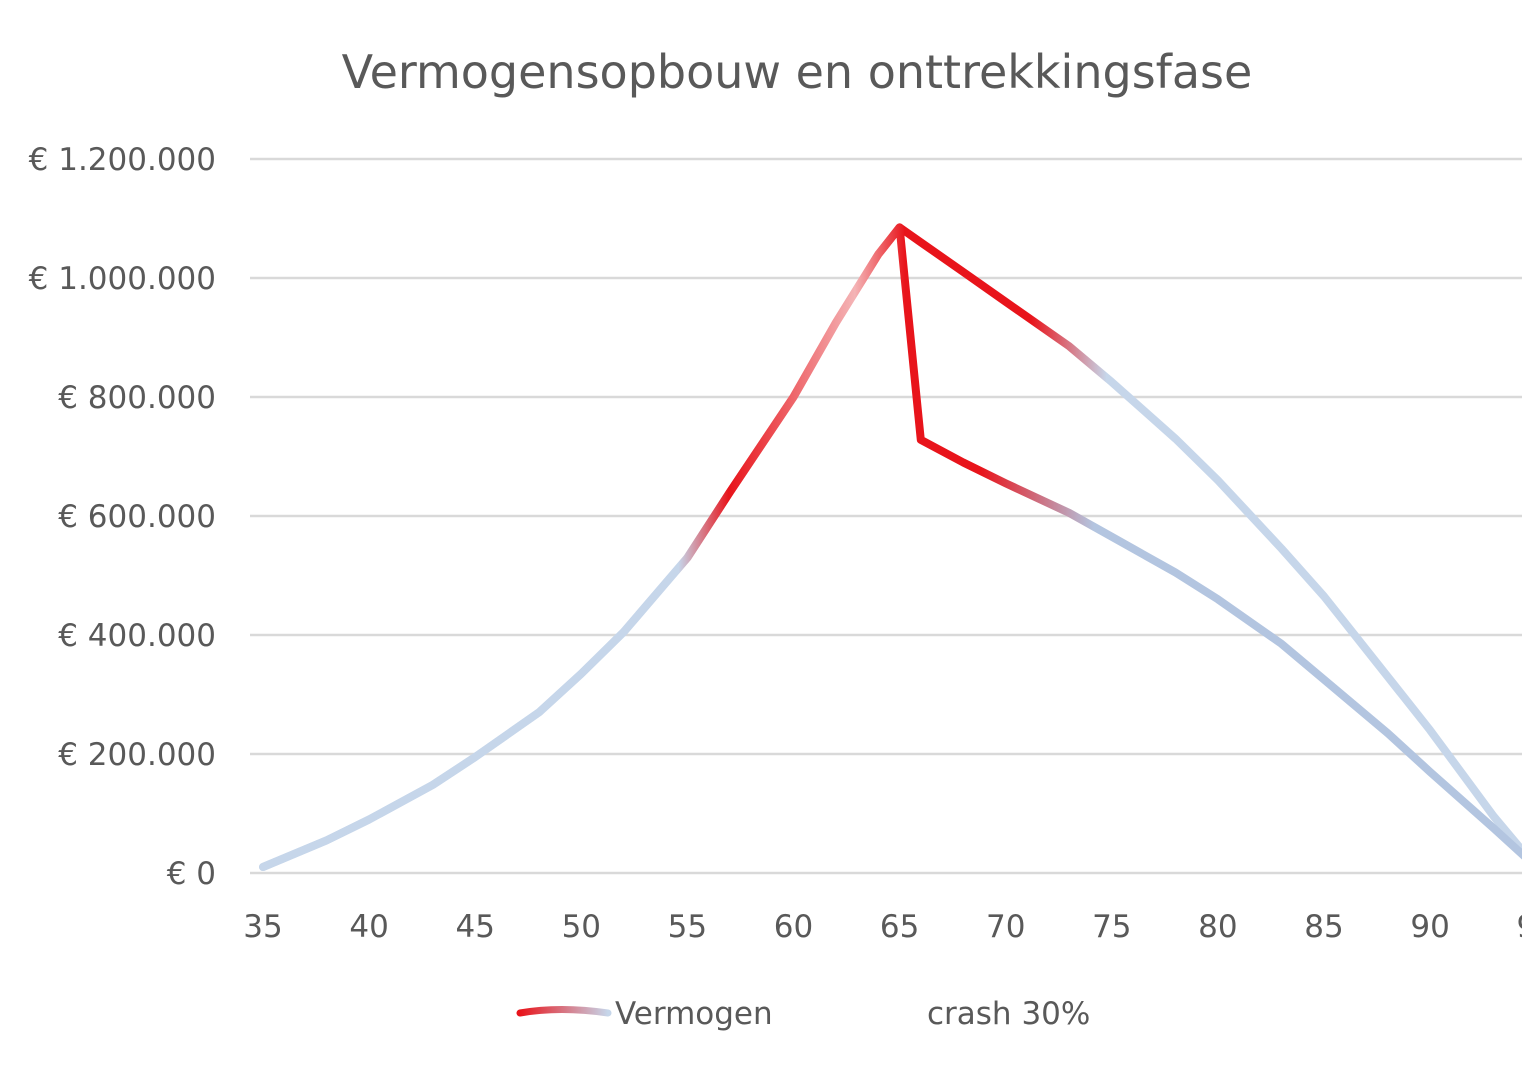  What do you see at coordinates (368, 927) in the screenshot?
I see `x-tick-label: 40` at bounding box center [368, 927].